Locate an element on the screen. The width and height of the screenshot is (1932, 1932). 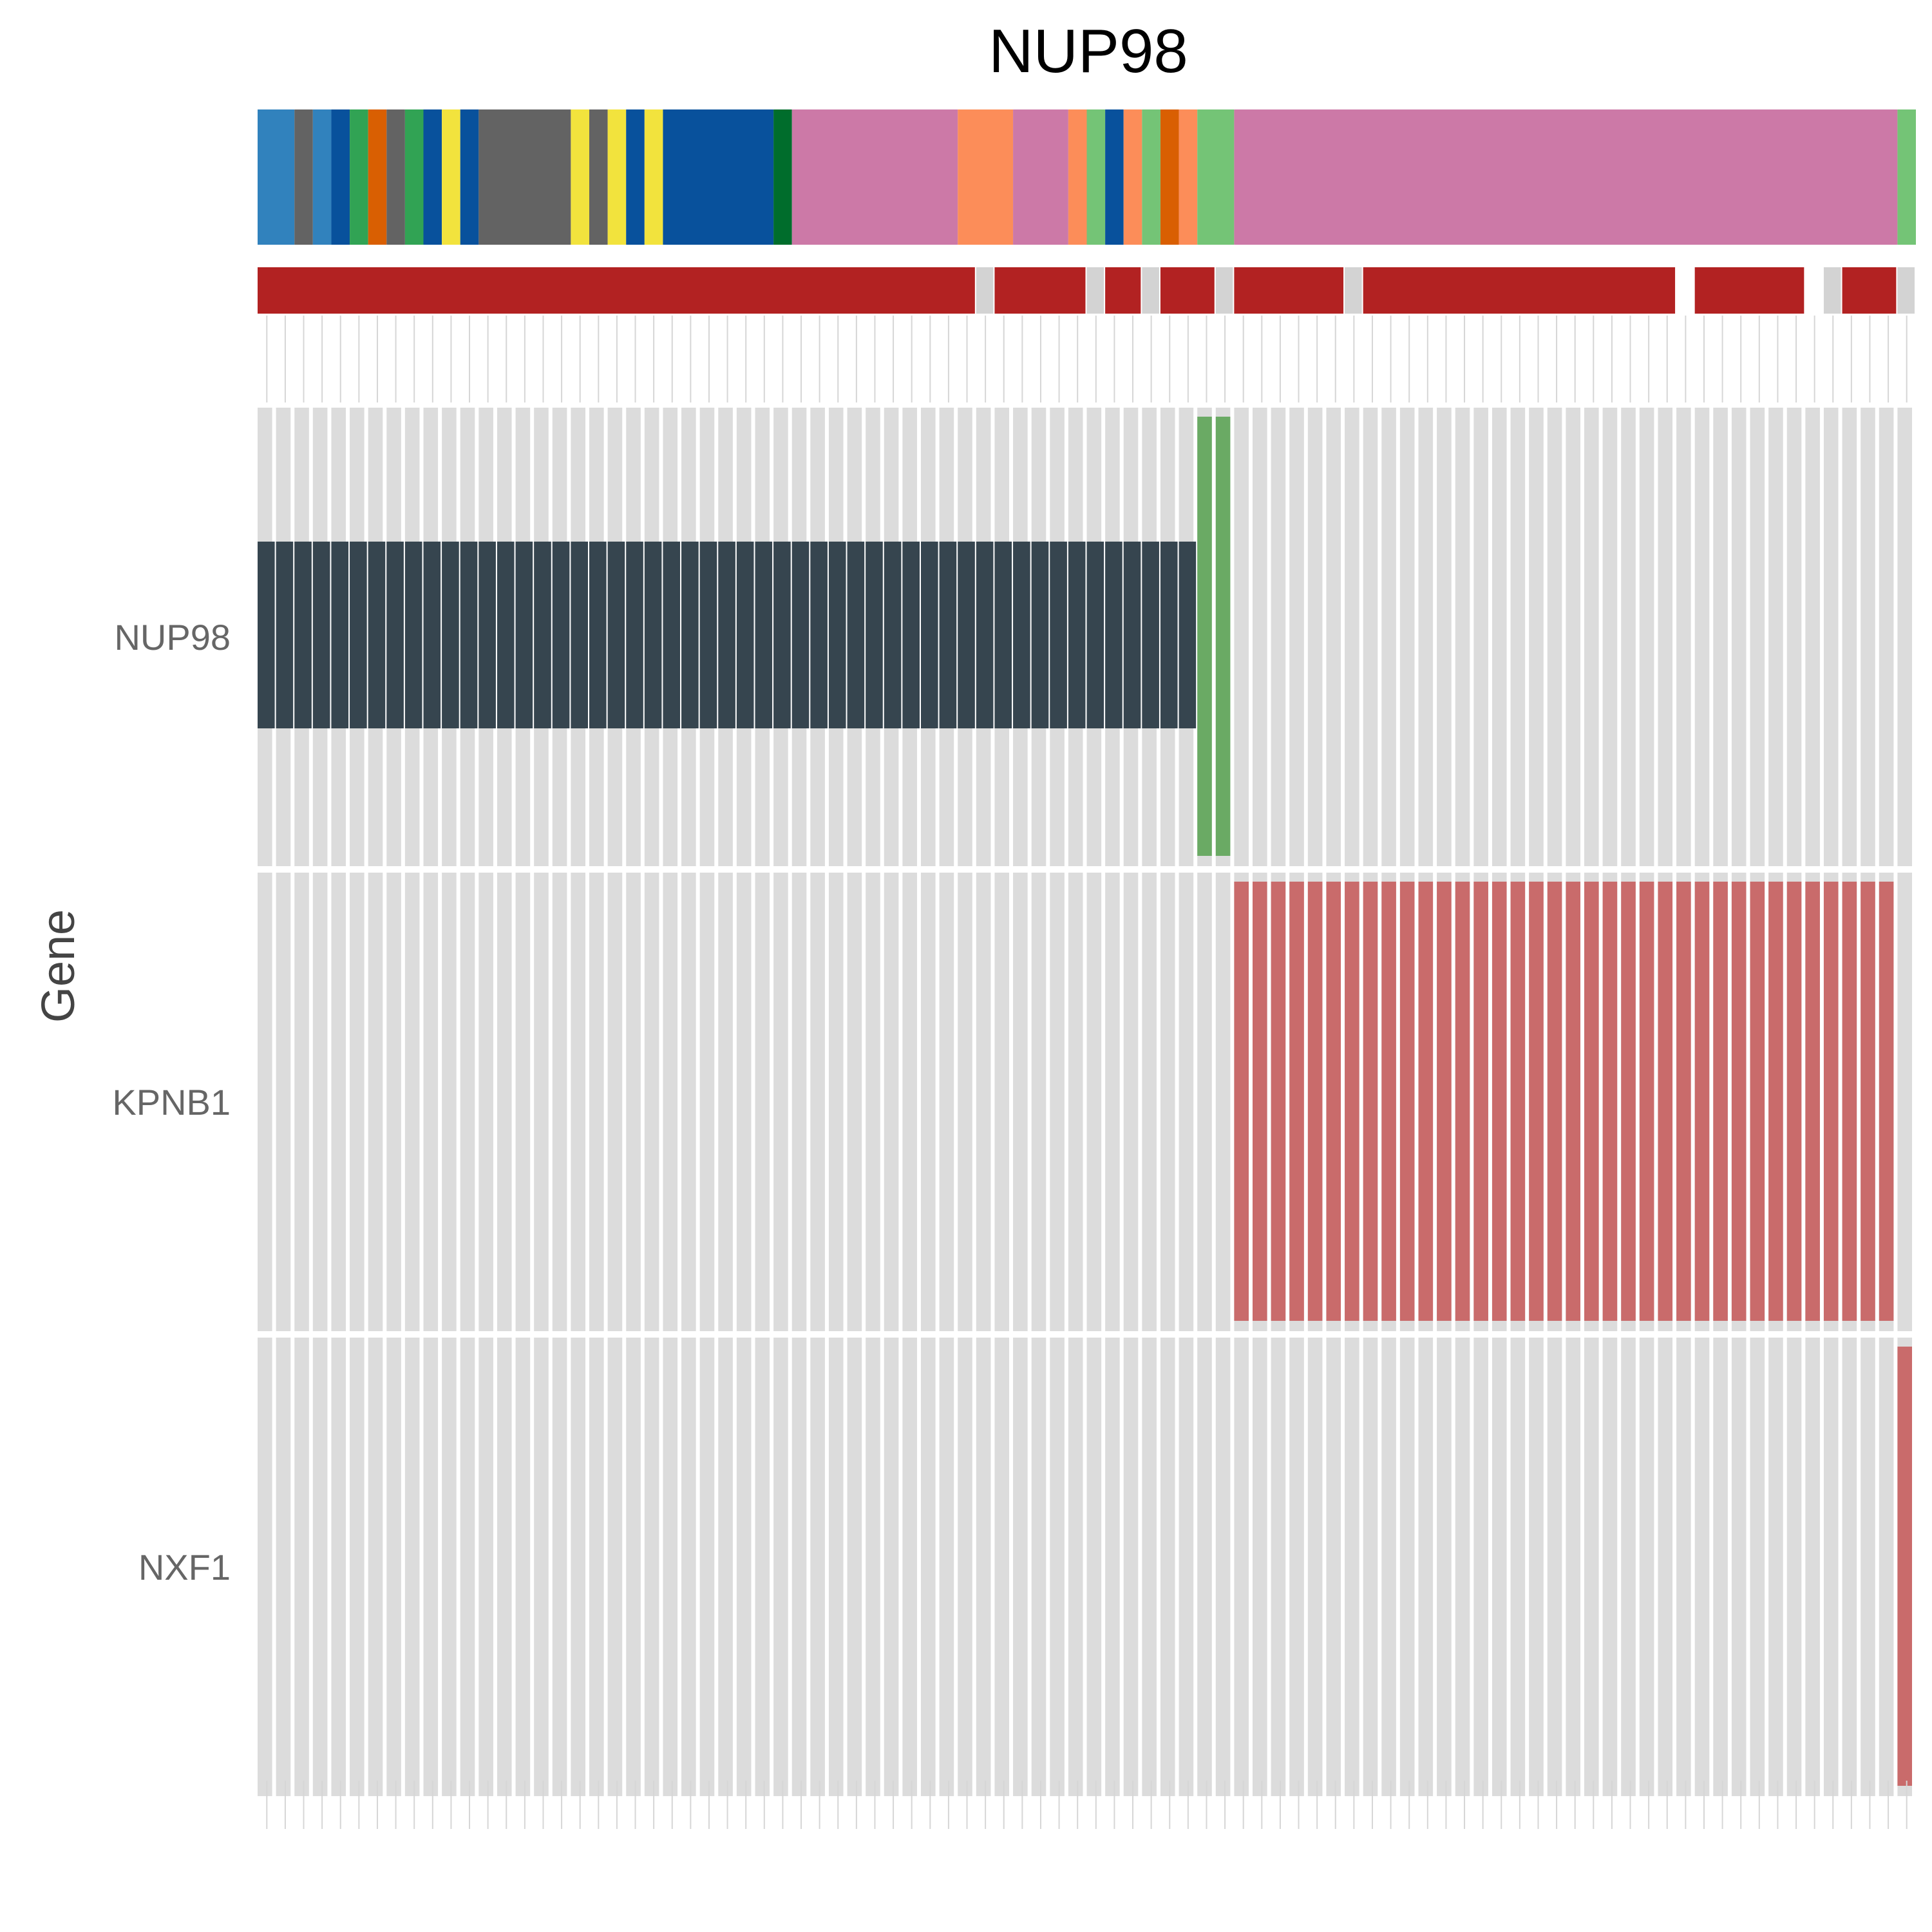
top-annotation-track is located at coordinates (1087, 177).